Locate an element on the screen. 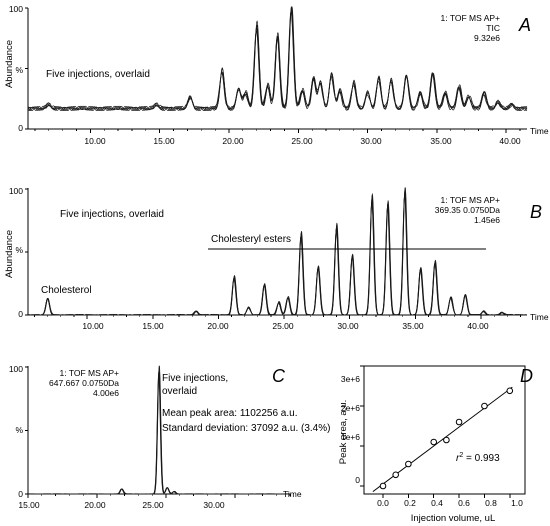  cholesterol-label: Cholesterol is located at coordinates (66, 290).